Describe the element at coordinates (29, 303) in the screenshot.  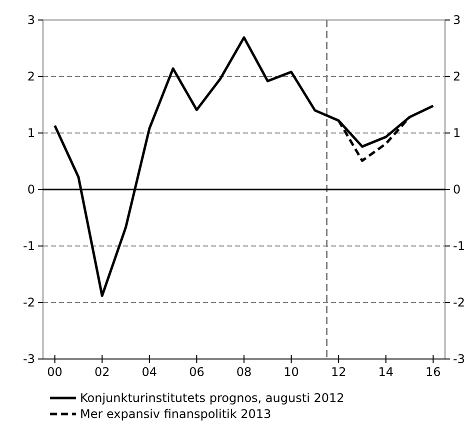
I see `y-tick-label: -2` at that location.